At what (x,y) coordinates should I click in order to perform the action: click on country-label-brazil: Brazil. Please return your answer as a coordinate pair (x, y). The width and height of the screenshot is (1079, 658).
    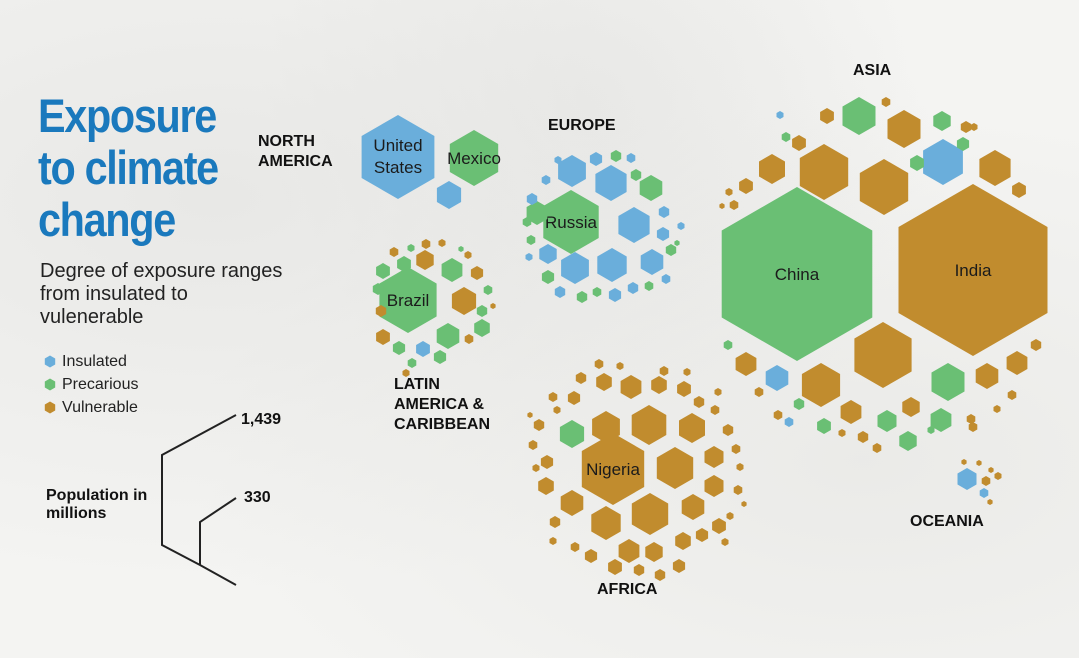
    Looking at the image, I should click on (408, 300).